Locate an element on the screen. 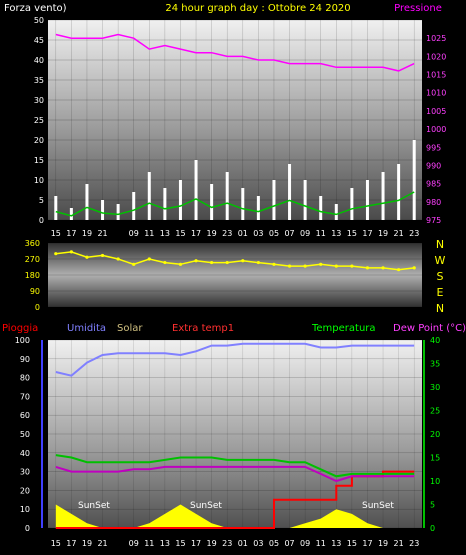 The height and width of the screenshot is (555, 466). compass-label: W is located at coordinates (440, 260).